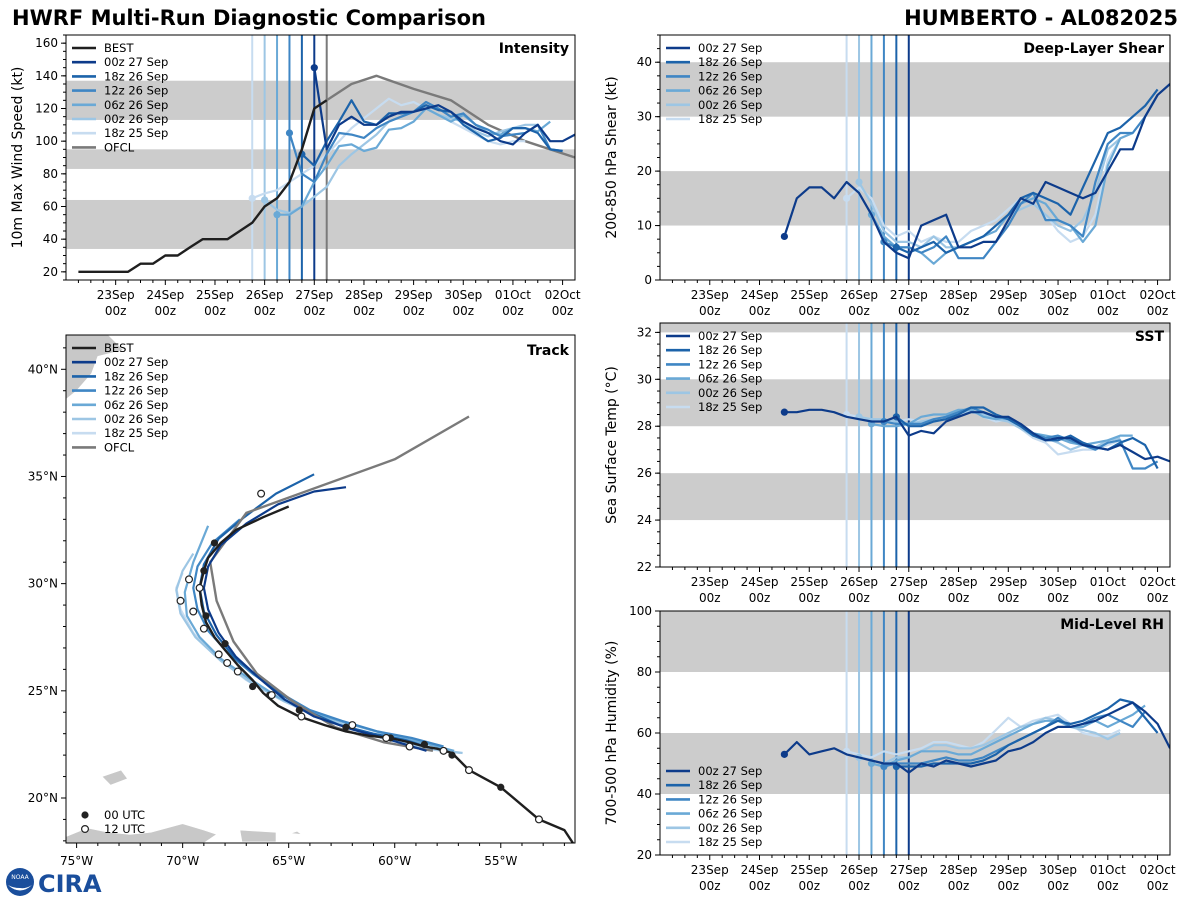  I want to click on intensity-xtick-date: 01Oct, so click(513, 295).